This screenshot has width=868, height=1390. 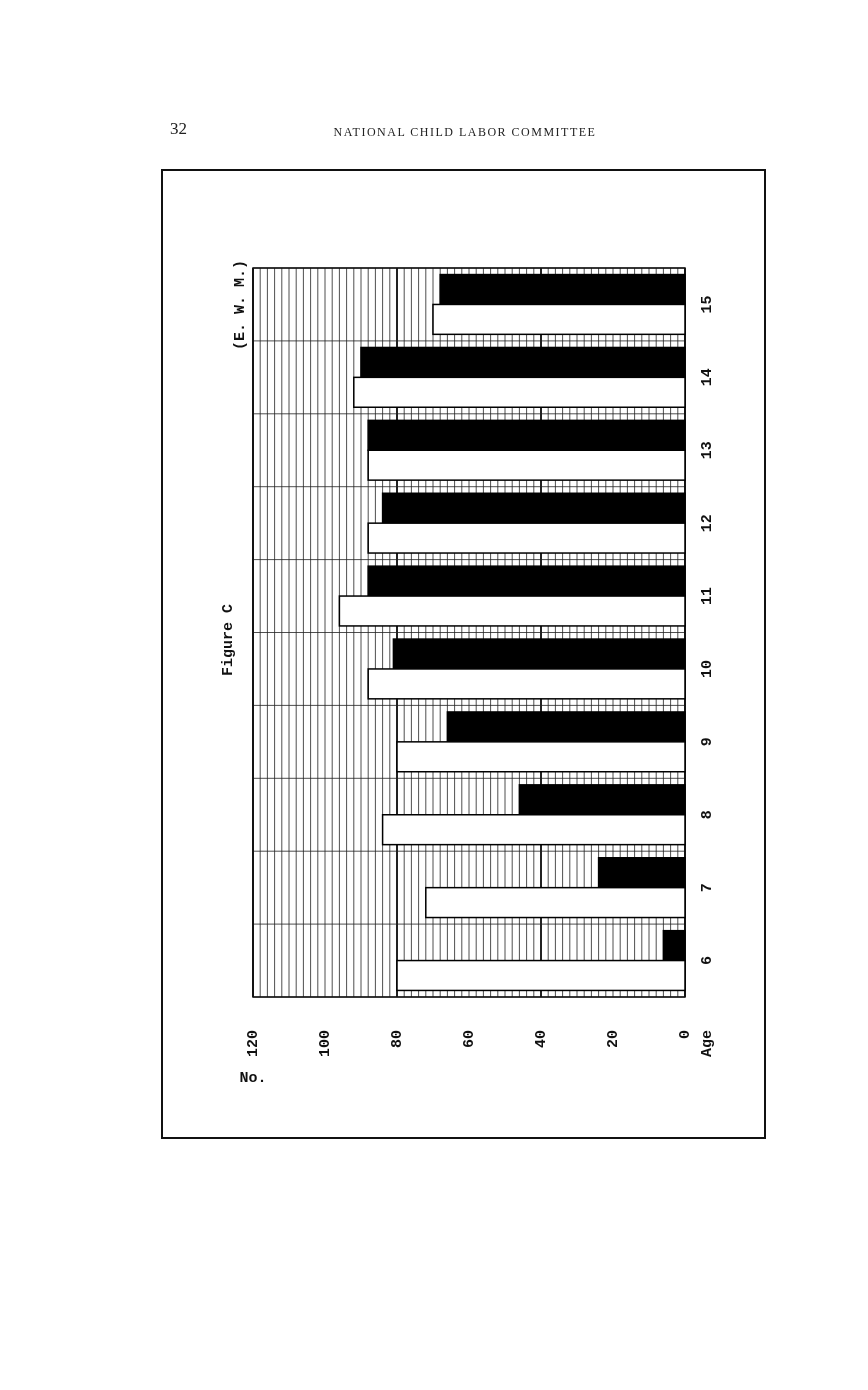 What do you see at coordinates (707, 668) in the screenshot?
I see `y-tick-label: 10` at bounding box center [707, 668].